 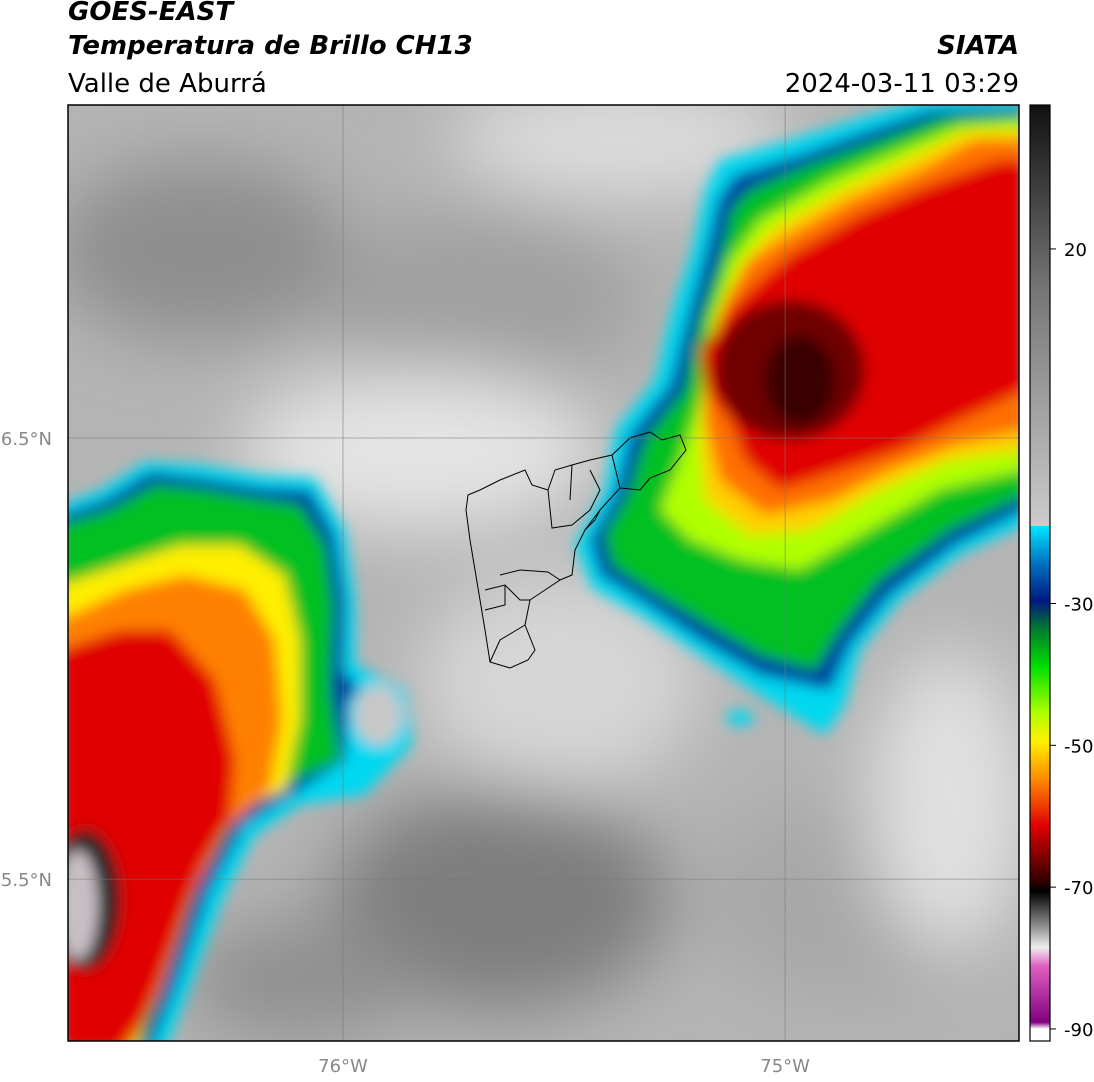 What do you see at coordinates (26, 880) in the screenshot?
I see `lat-label: 5.5°N` at bounding box center [26, 880].